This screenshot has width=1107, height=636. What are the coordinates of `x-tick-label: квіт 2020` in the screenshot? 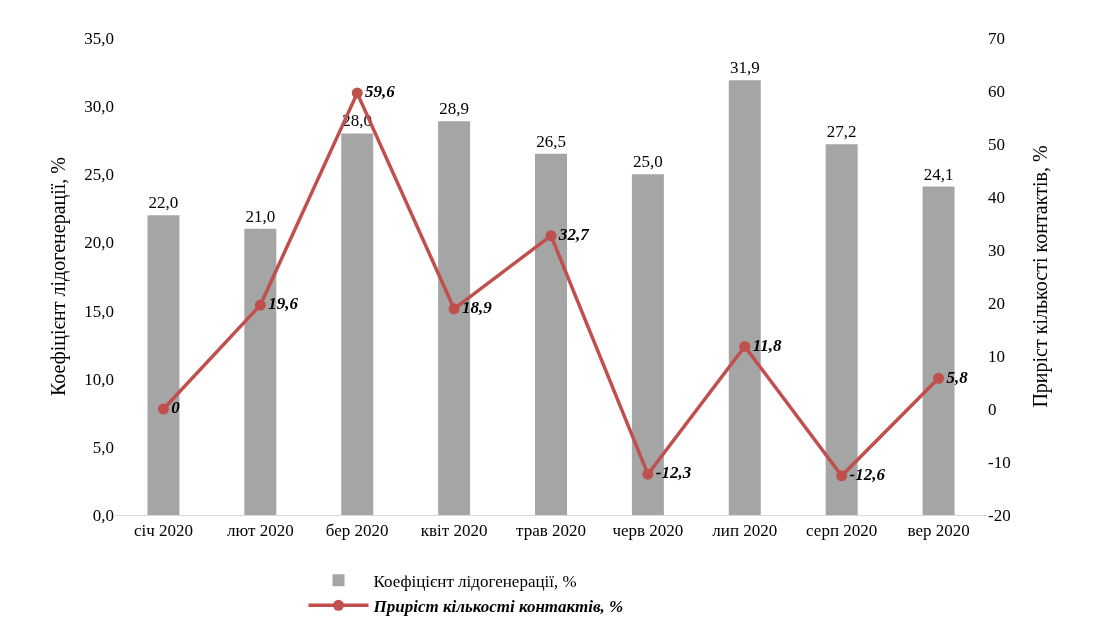 It's located at (454, 531).